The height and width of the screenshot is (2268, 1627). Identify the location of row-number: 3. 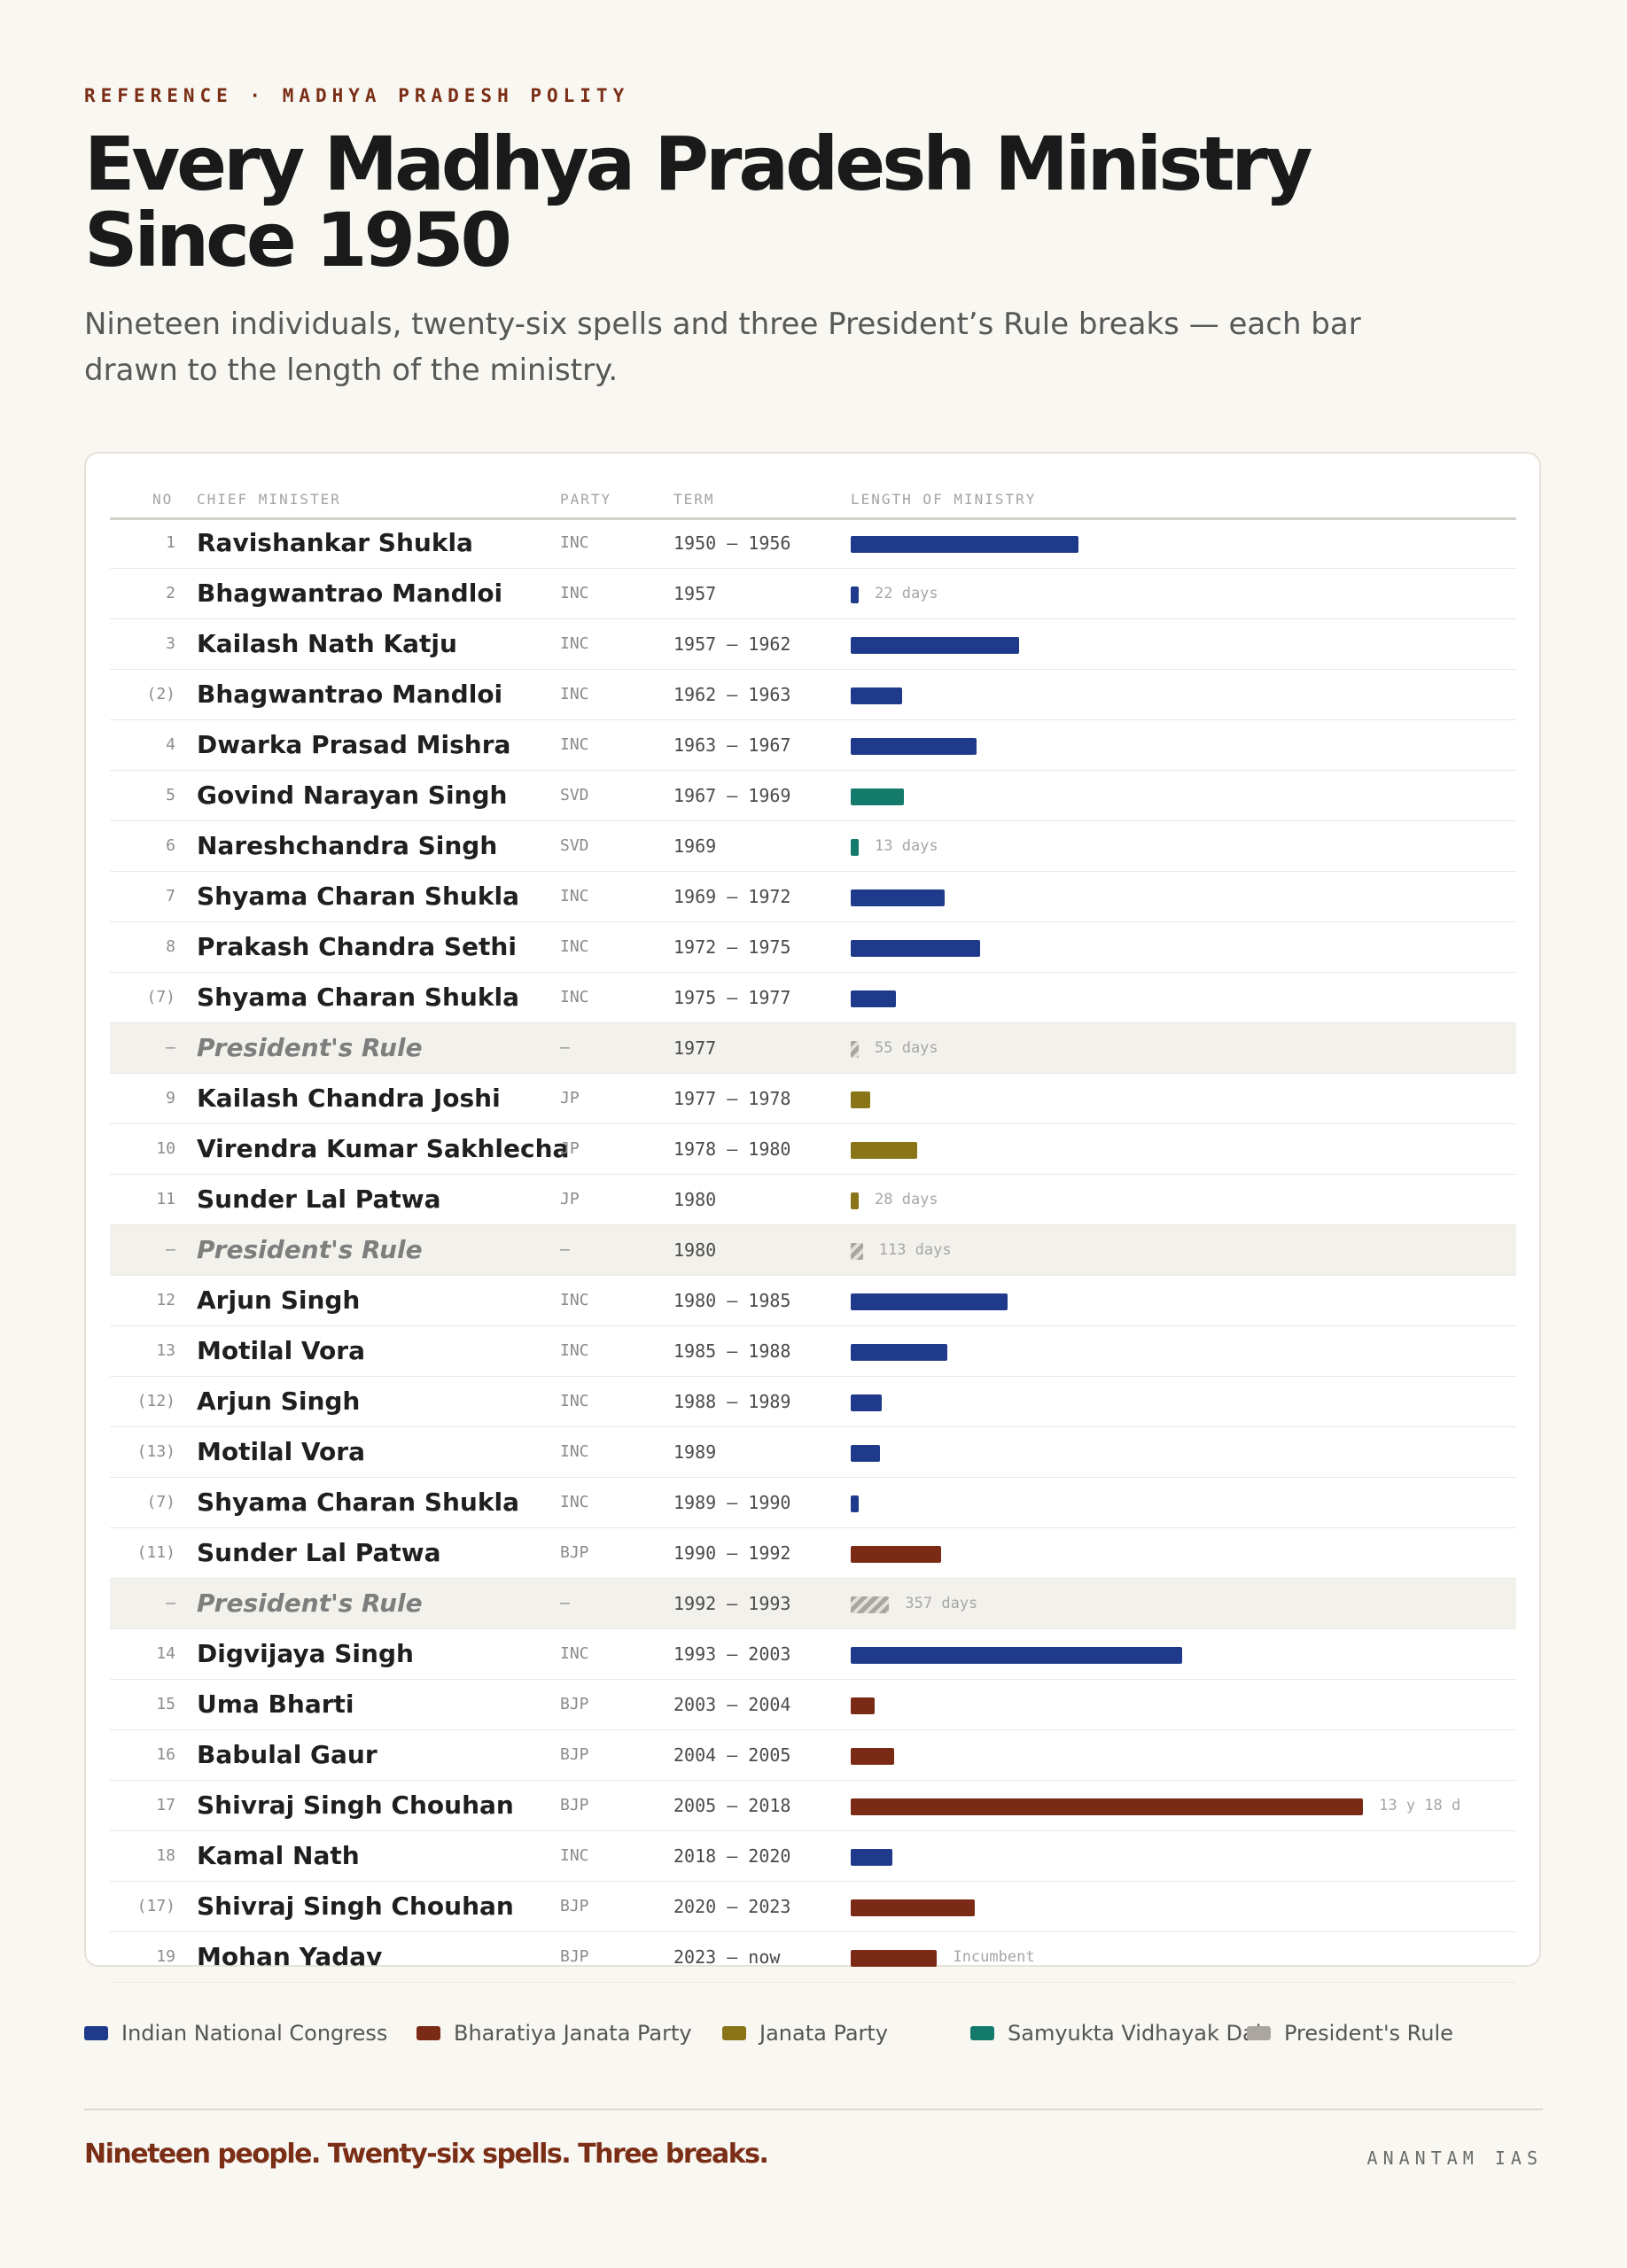
(170, 643).